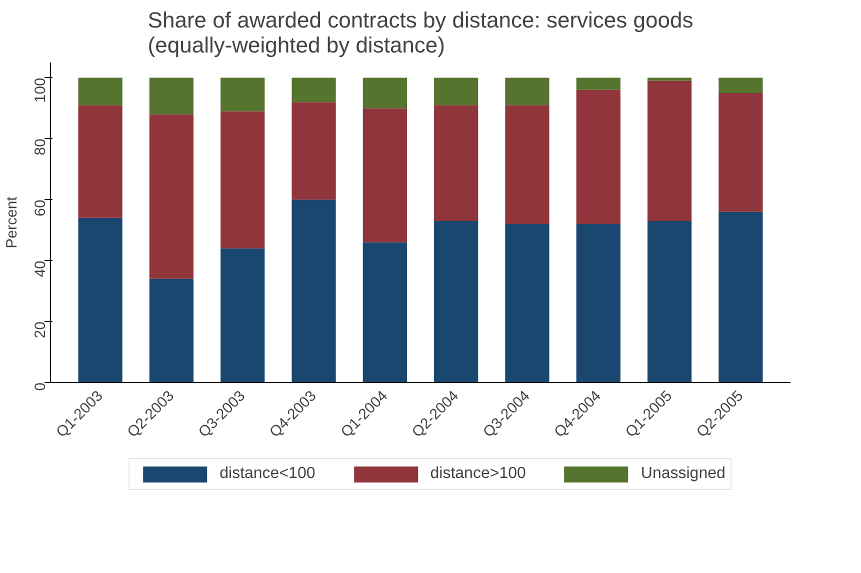 This screenshot has height=573, width=861. I want to click on y-tick-label: 80, so click(40, 147).